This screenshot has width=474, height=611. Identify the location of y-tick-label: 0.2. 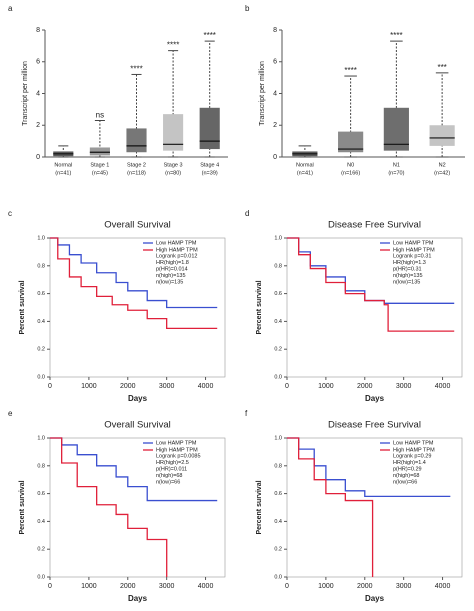
(278, 550).